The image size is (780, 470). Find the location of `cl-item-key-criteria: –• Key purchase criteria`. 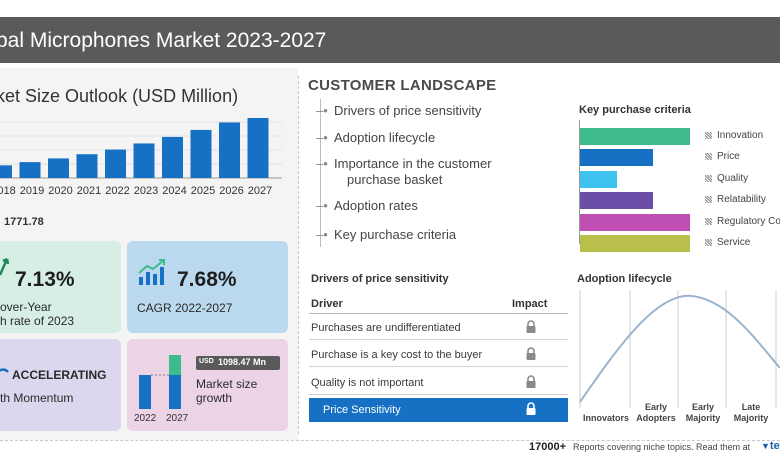

cl-item-key-criteria: –• Key purchase criteria is located at coordinates (386, 234).